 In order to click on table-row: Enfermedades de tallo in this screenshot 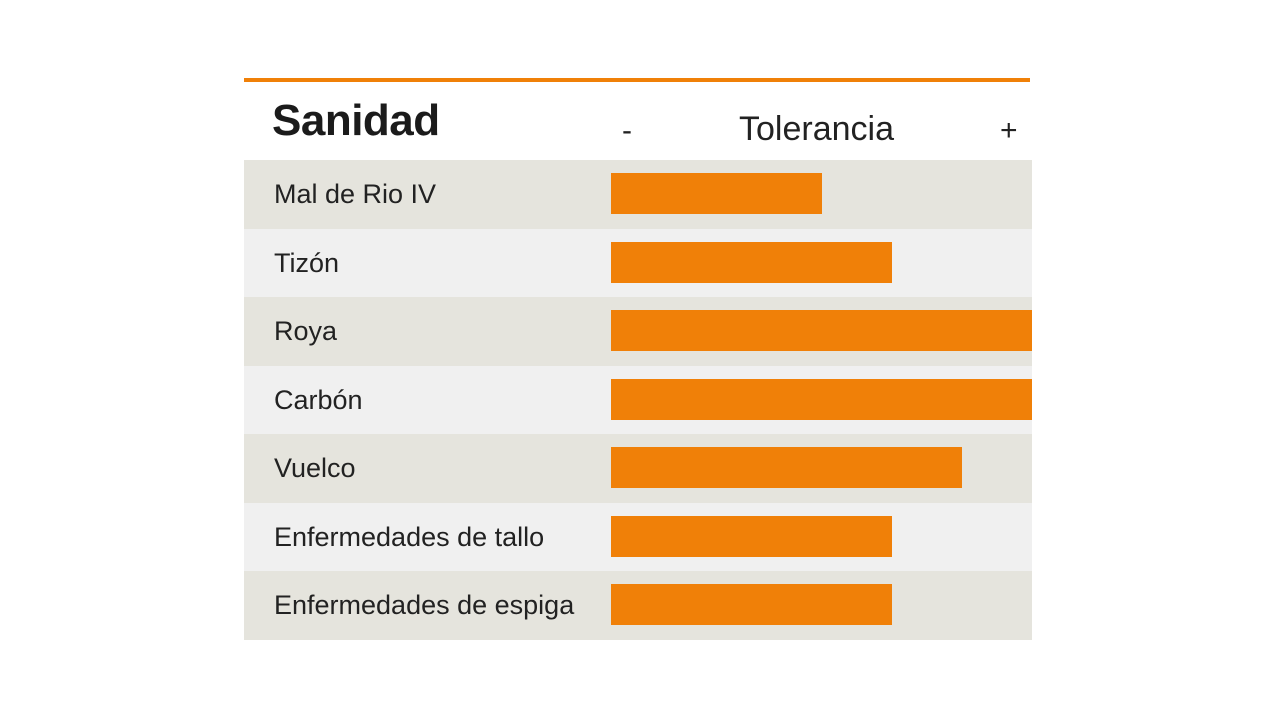, I will do `click(638, 536)`.